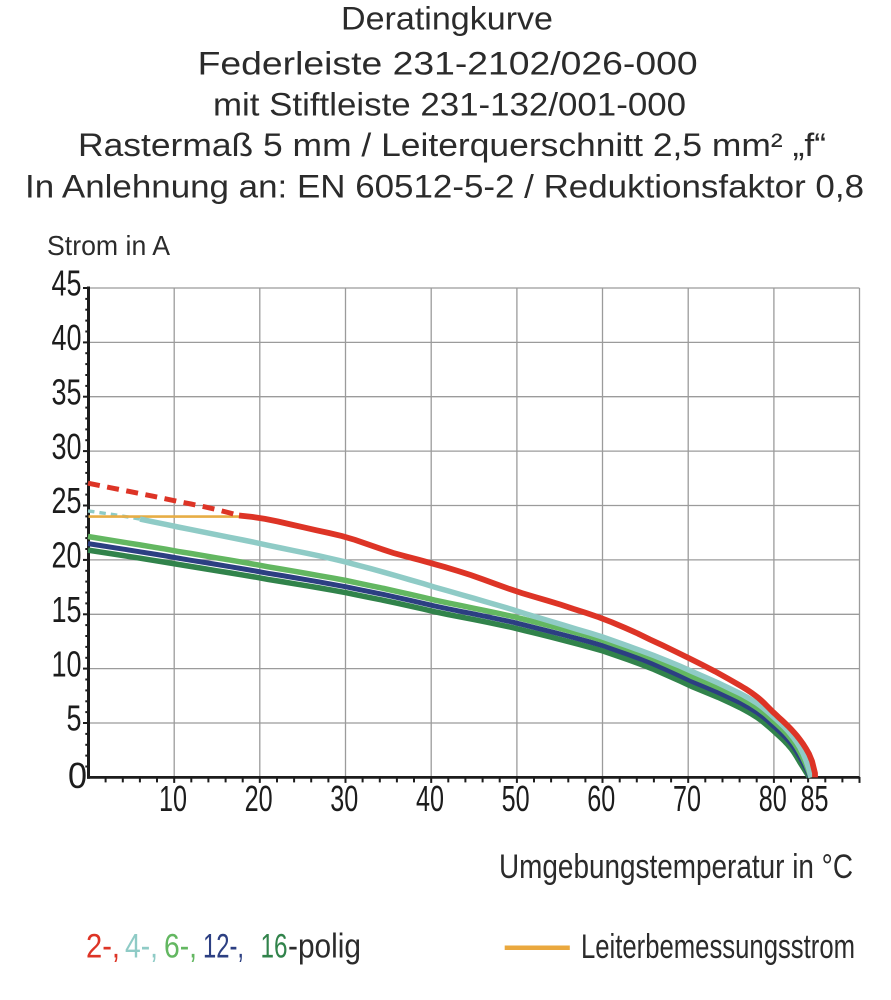  What do you see at coordinates (67, 609) in the screenshot?
I see `svg-text: 15` at bounding box center [67, 609].